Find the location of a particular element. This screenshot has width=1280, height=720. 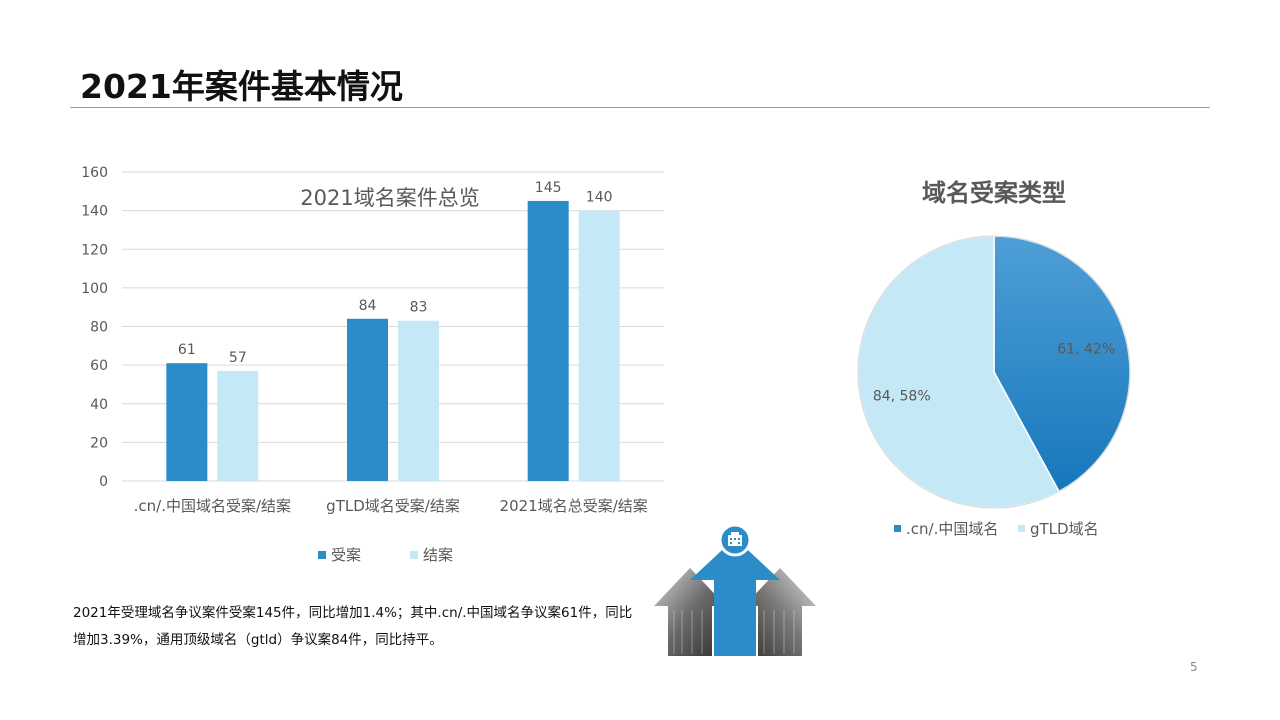

pie-data-label: 84, 58% is located at coordinates (902, 396).